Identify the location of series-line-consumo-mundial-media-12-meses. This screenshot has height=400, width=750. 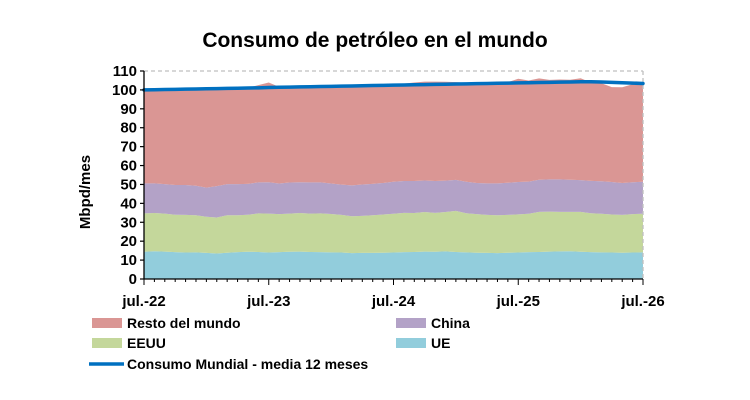
(393, 86).